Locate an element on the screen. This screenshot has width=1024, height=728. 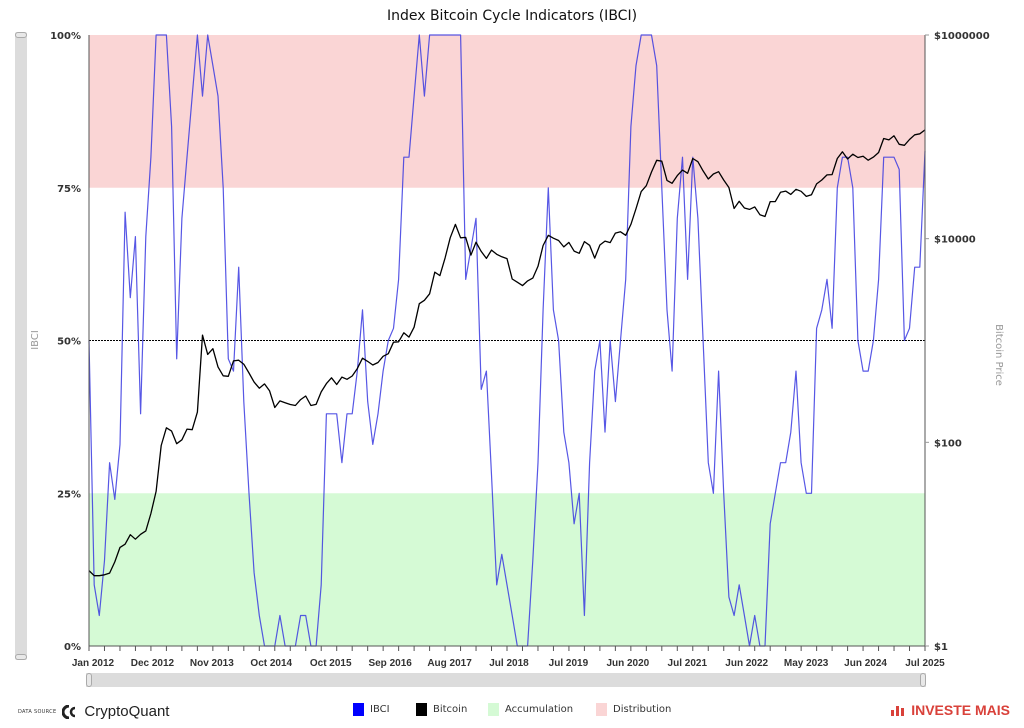
legend: IBCI Bitcoin Accumulation Distribution is located at coordinates (512, 712).